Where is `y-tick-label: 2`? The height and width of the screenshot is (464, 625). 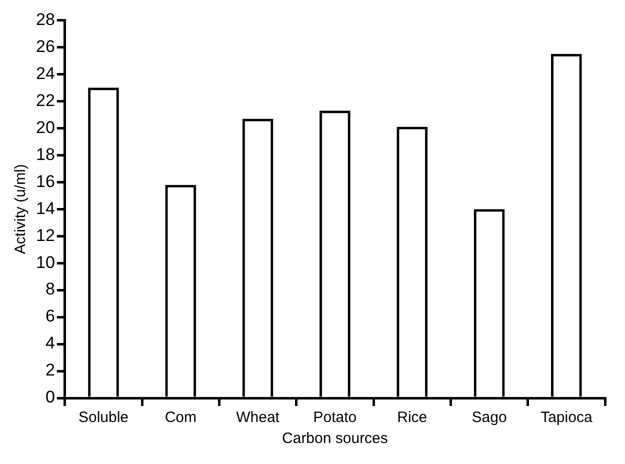
y-tick-label: 2 is located at coordinates (50, 370).